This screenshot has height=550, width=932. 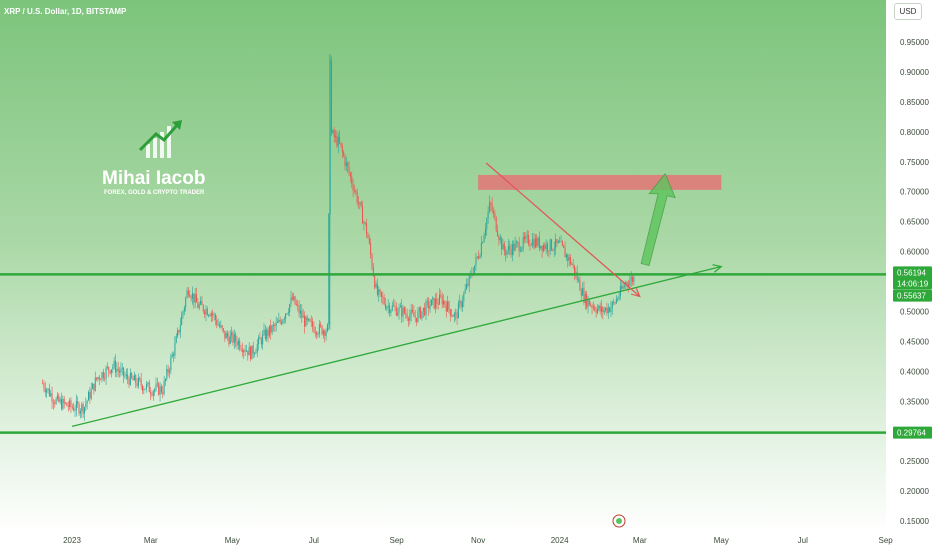 What do you see at coordinates (914, 401) in the screenshot?
I see `y-tick-label: 0.35000` at bounding box center [914, 401].